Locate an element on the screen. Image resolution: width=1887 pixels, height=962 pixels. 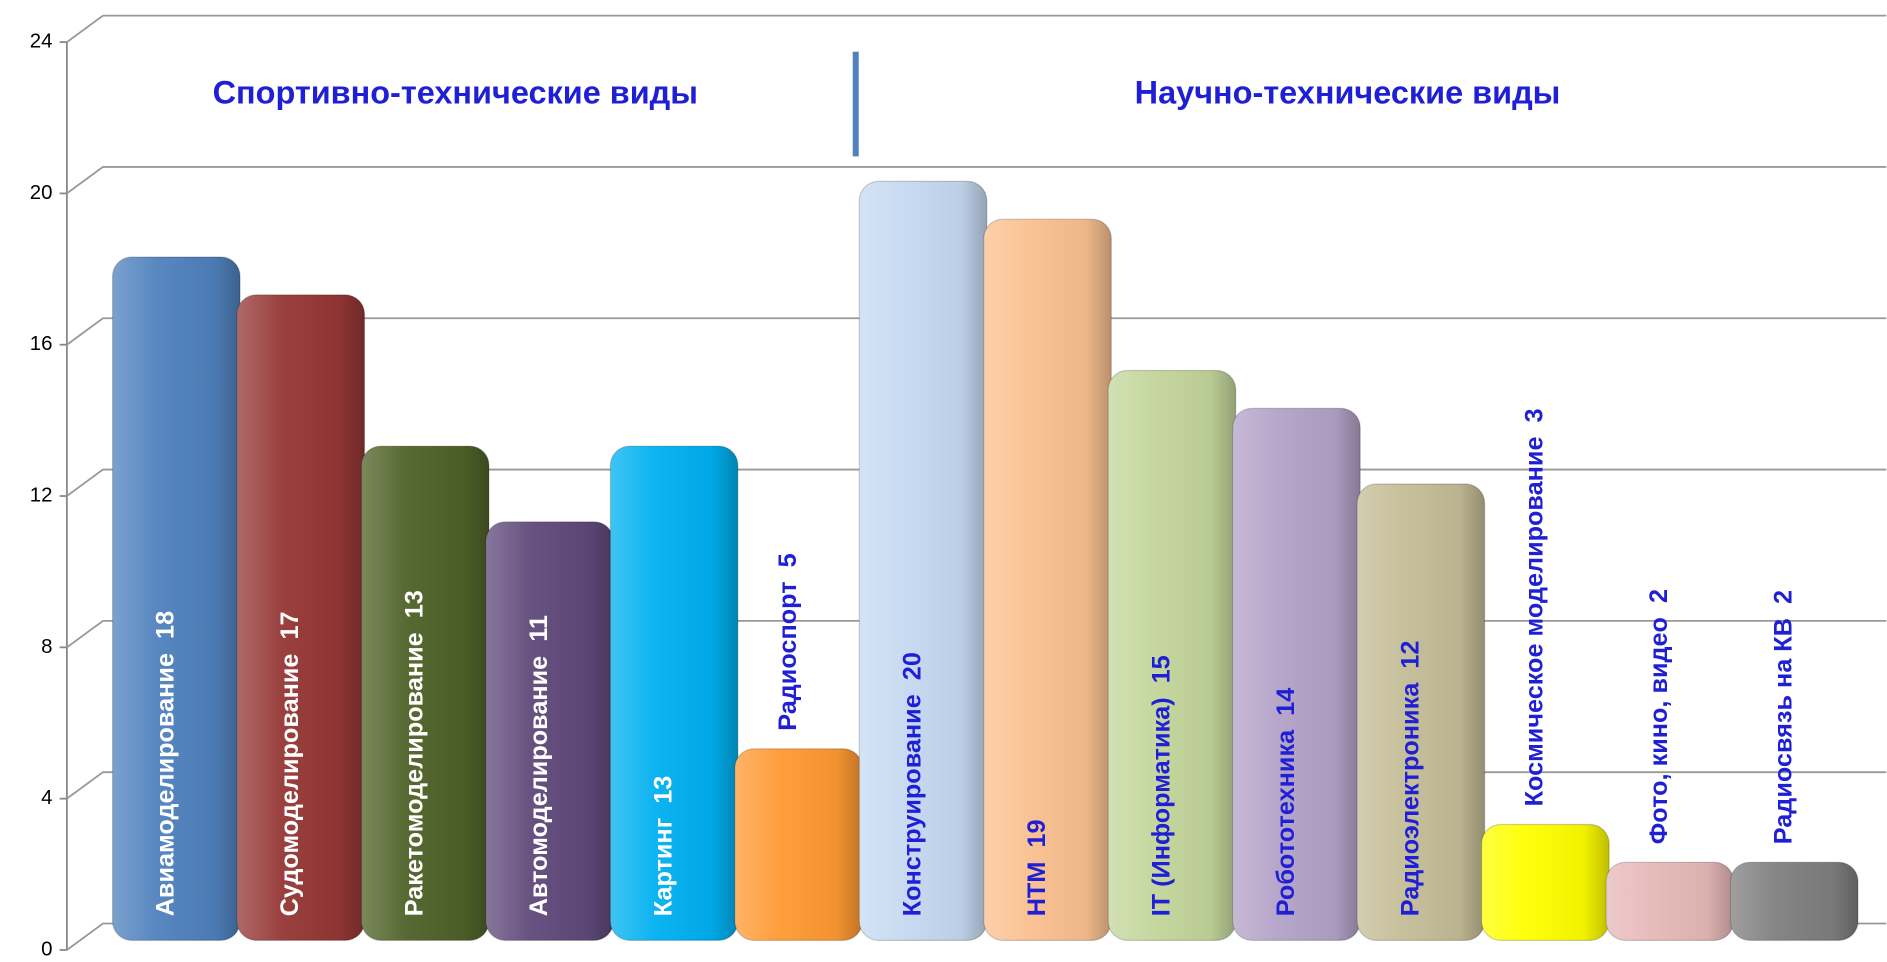
value-label: 14 is located at coordinates (1285, 702).